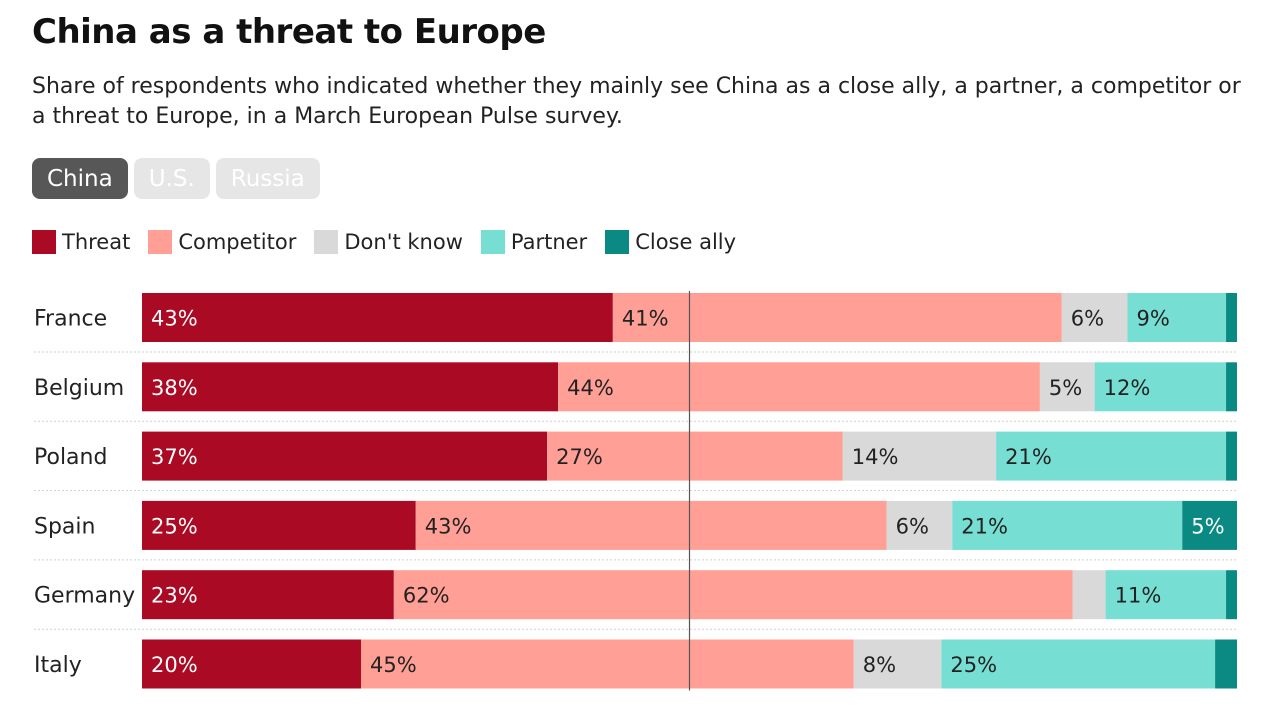 The height and width of the screenshot is (728, 1280). What do you see at coordinates (799, 387) in the screenshot?
I see `bar-competitor-belgium` at bounding box center [799, 387].